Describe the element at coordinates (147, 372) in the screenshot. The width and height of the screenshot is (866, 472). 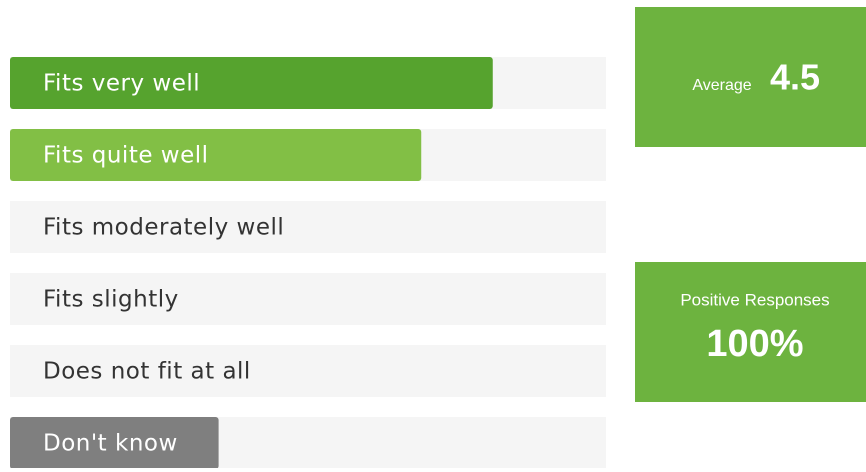
I see `bar-label: Does not fit at all` at that location.